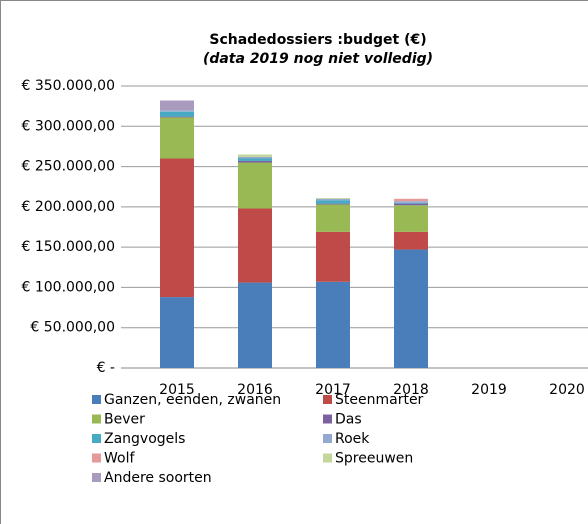  I want to click on x-tick-label: 2018, so click(411, 390).